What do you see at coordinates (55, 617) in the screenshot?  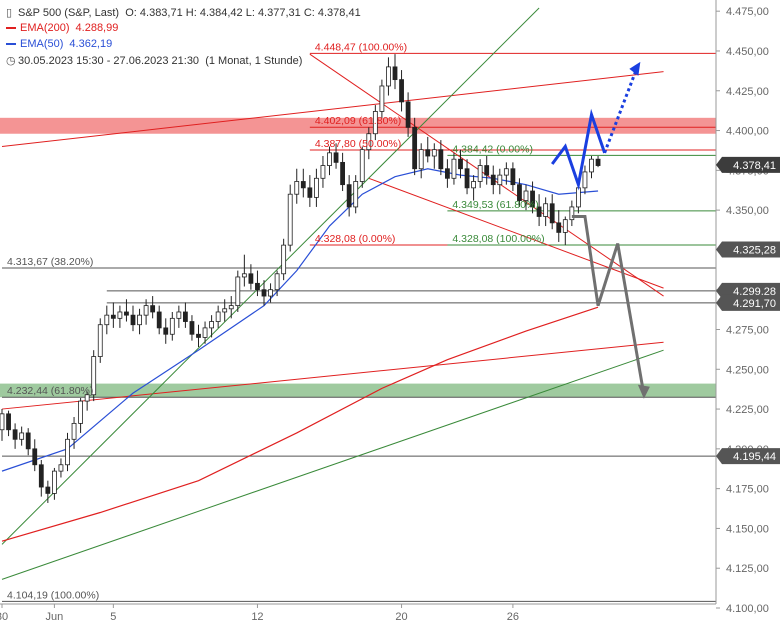 I see `x-tick-label: Jun` at bounding box center [55, 617].